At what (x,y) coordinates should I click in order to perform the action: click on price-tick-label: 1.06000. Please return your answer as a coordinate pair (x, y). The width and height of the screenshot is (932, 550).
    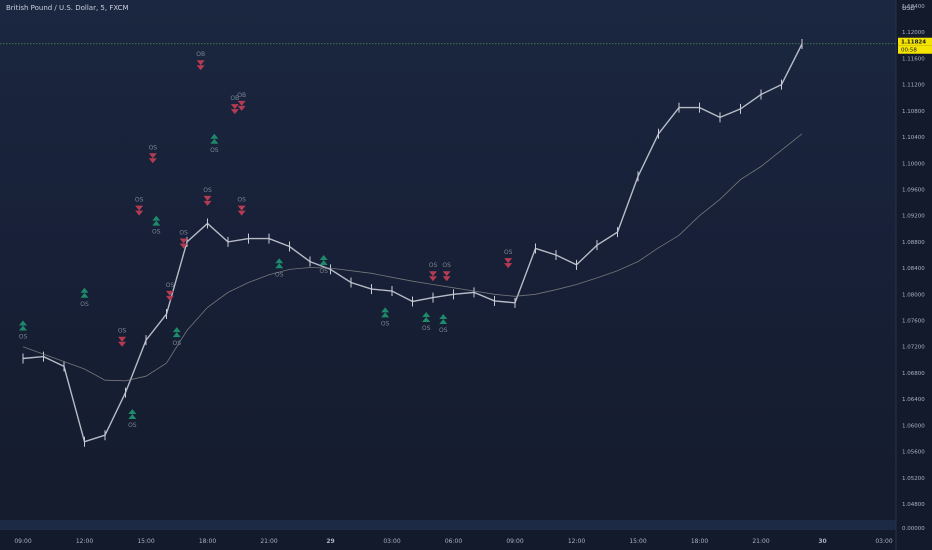
    Looking at the image, I should click on (913, 426).